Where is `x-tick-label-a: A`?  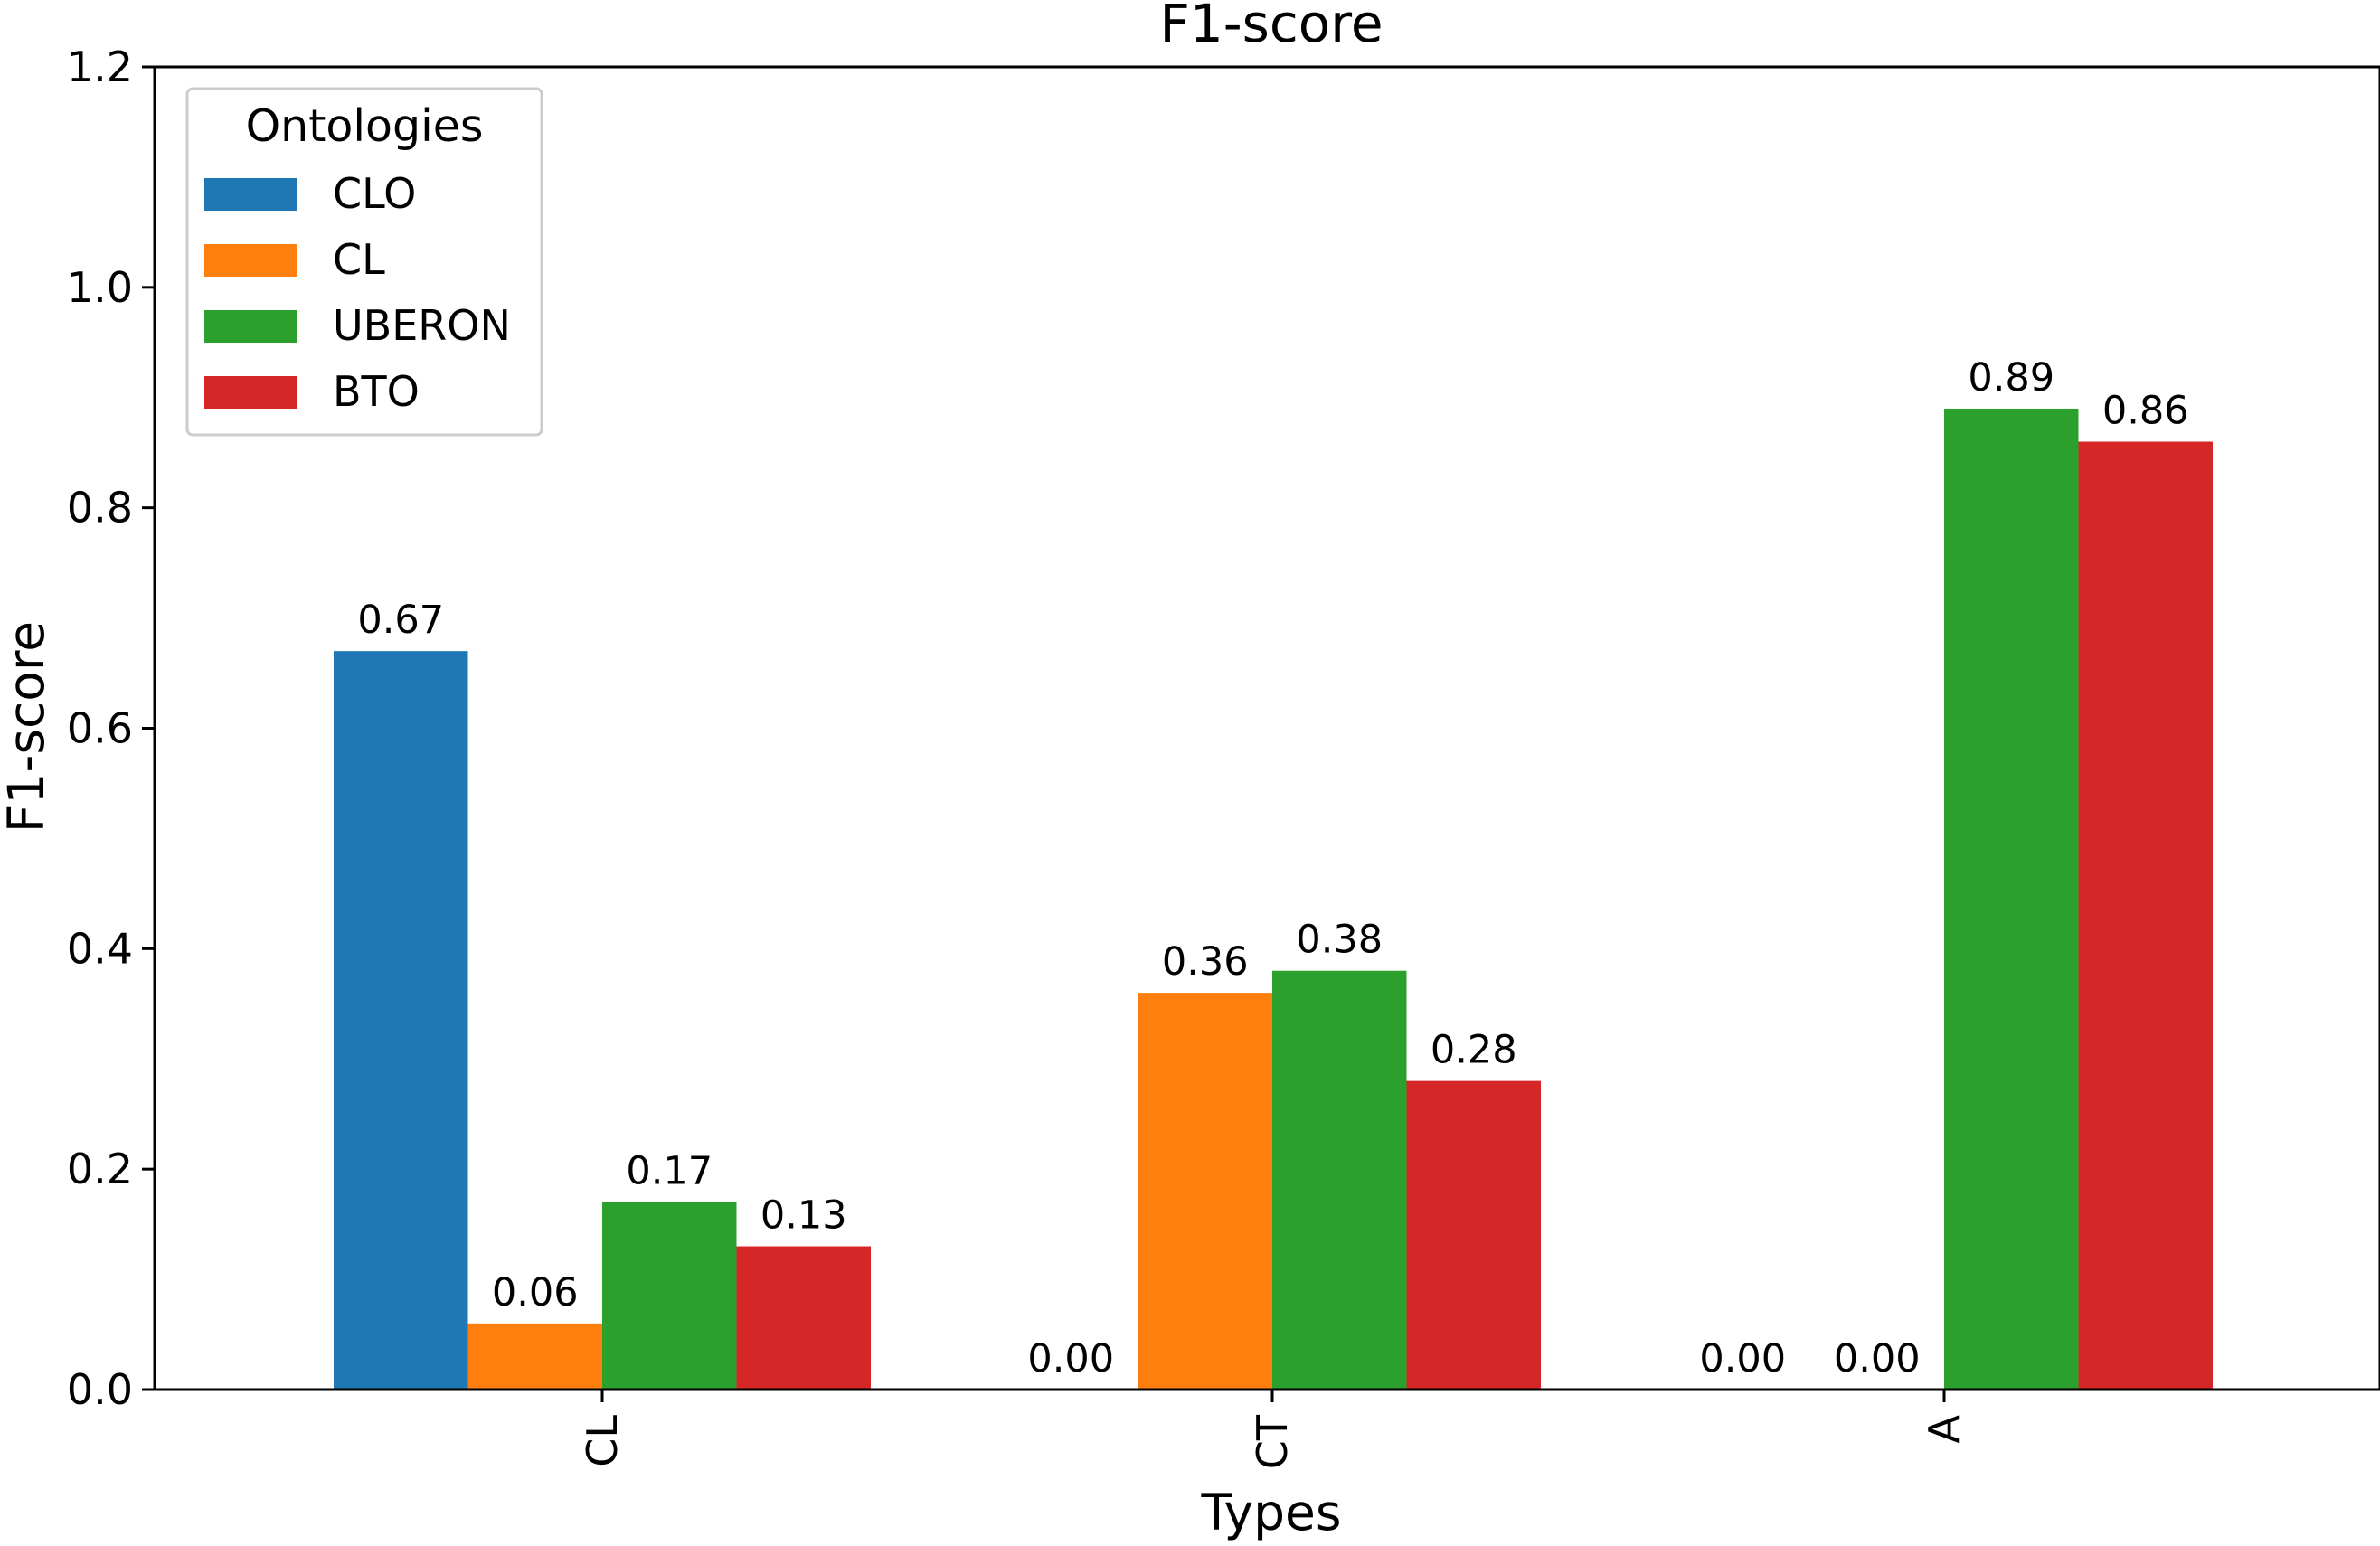
x-tick-label-a: A is located at coordinates (1945, 1428).